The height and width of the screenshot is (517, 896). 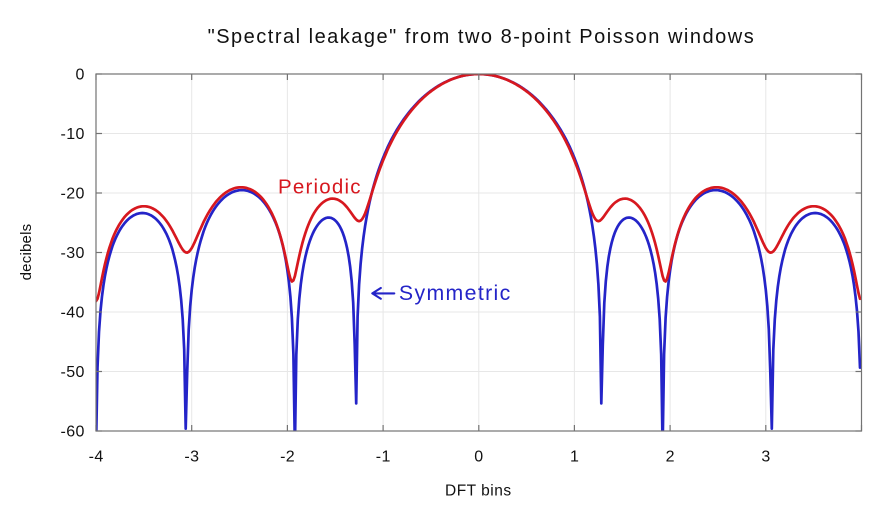 What do you see at coordinates (72, 432) in the screenshot?
I see `svg-text: -60` at bounding box center [72, 432].